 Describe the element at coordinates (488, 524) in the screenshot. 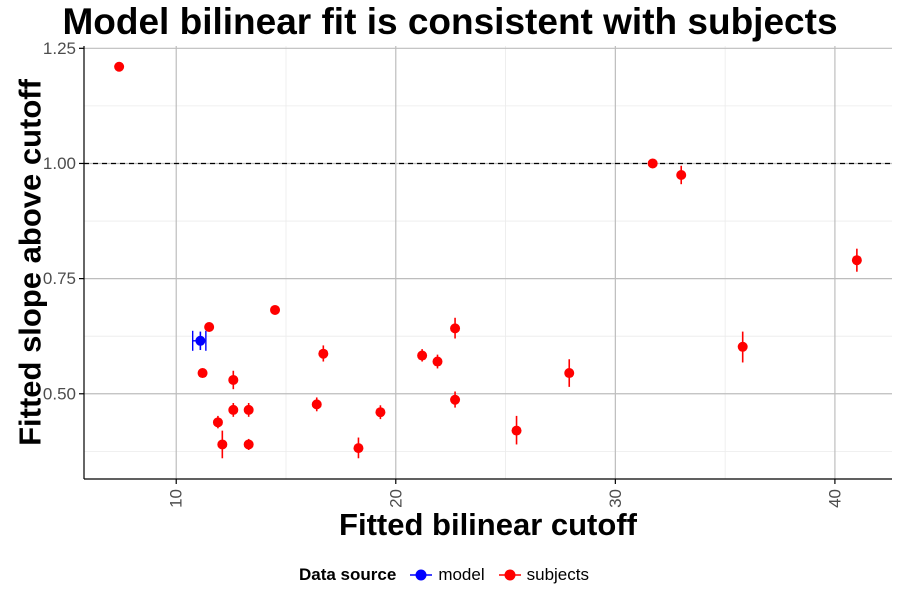

I see `x-axis-label: Fitted bilinear cutoff` at that location.